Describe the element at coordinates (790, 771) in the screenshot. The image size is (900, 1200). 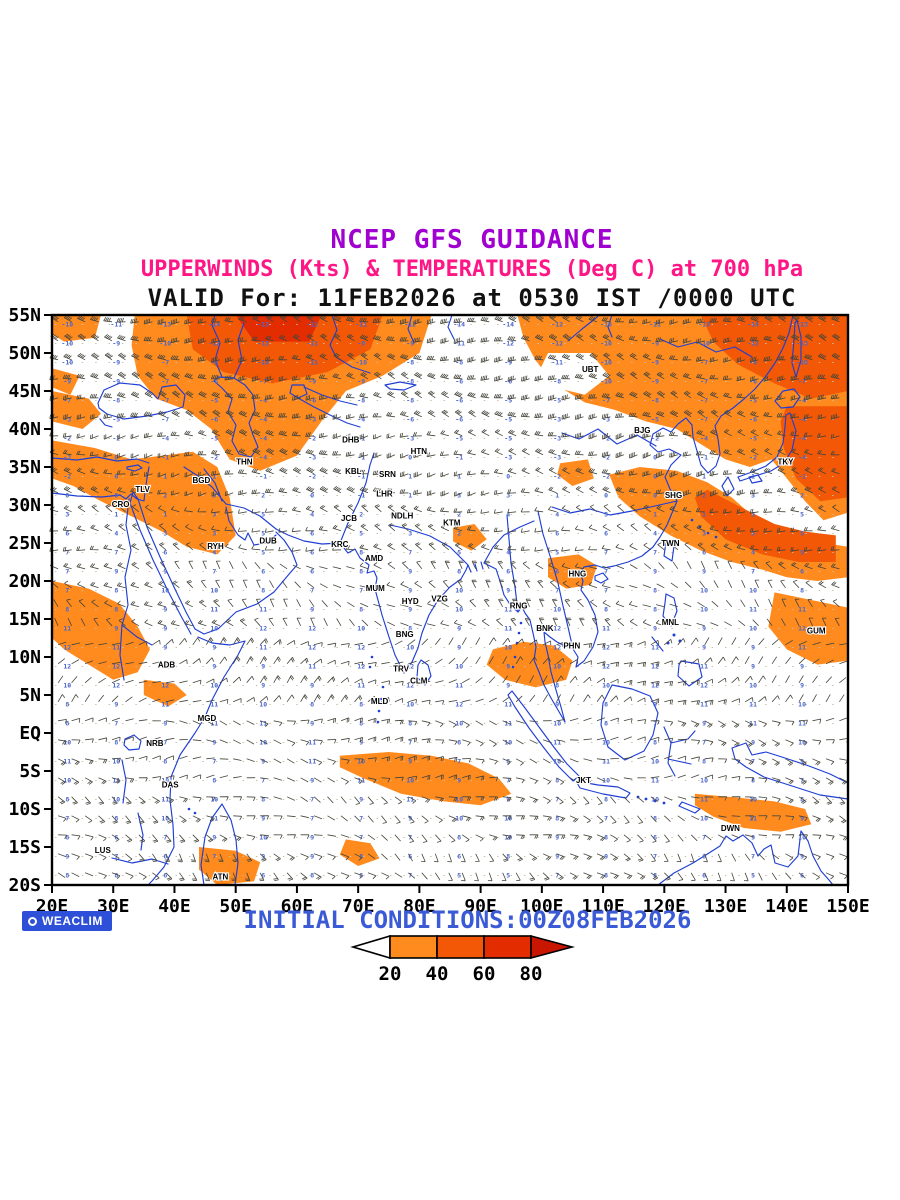
I see `island-new-guinea` at that location.